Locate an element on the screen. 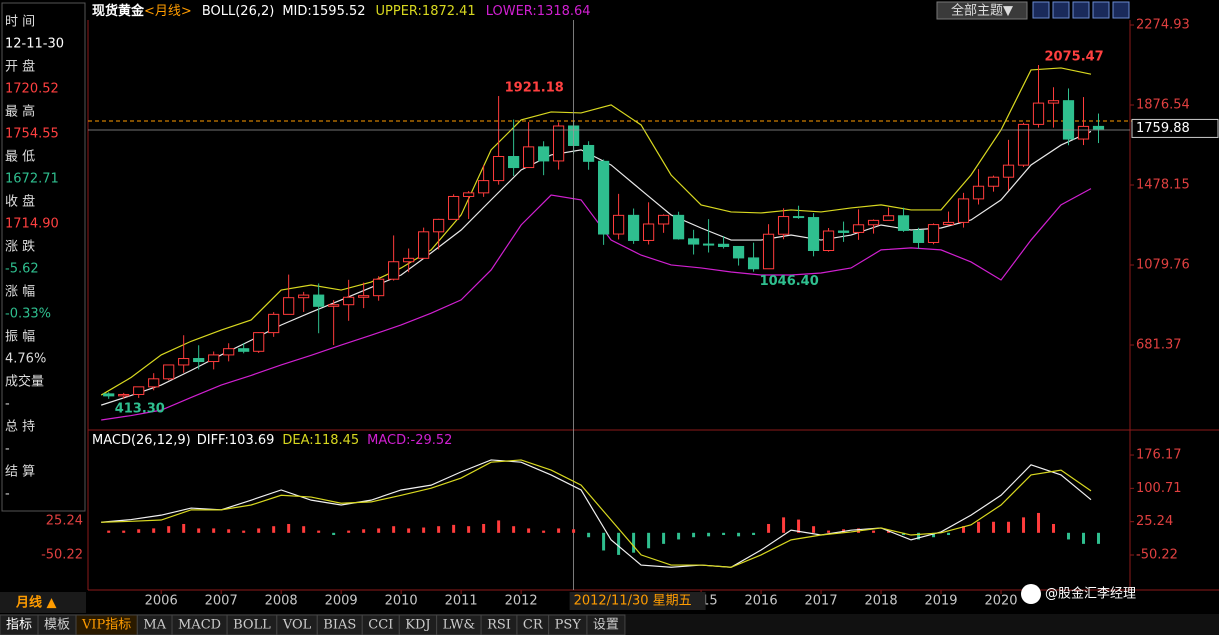 The width and height of the screenshot is (1219, 635). x-tick-label: 2012 is located at coordinates (521, 601).